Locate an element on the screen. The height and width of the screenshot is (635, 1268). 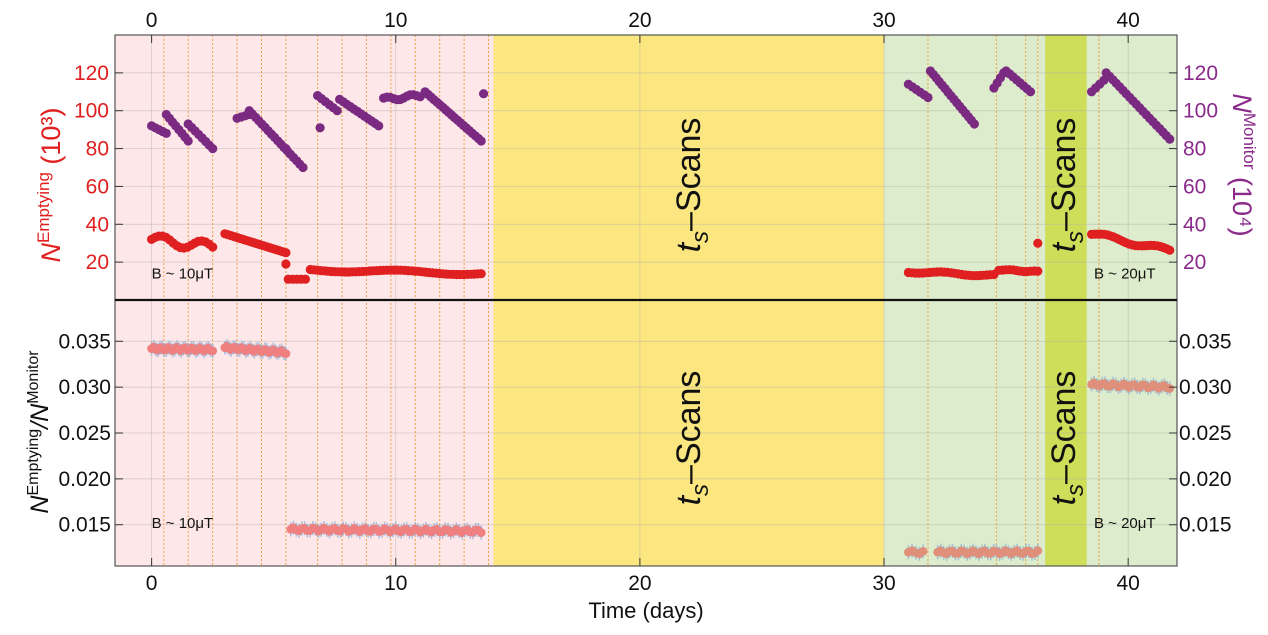
y-left-tick-label: 100 is located at coordinates (91, 111).